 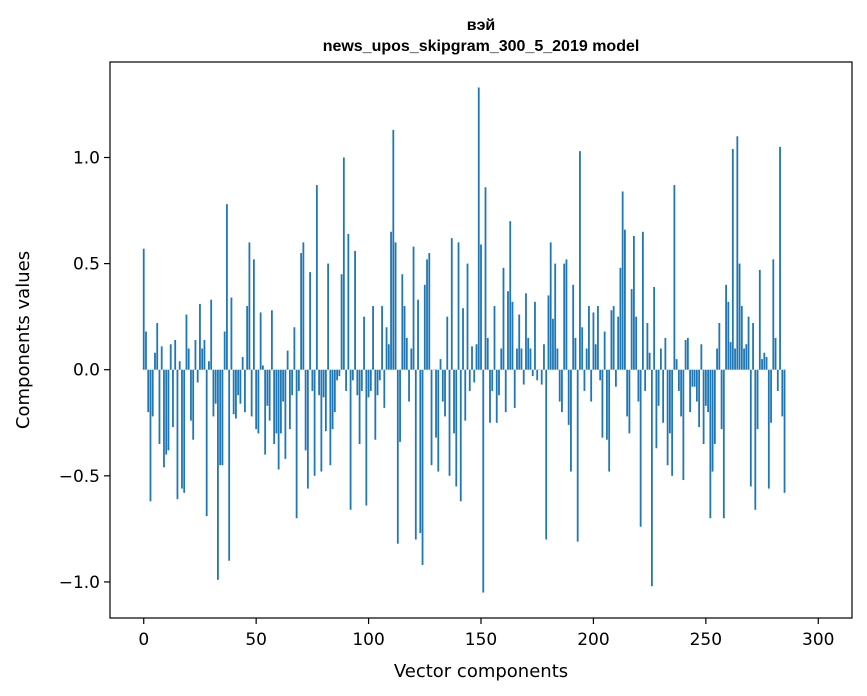 I want to click on y-tick-label: 0.0, so click(x=86, y=371).